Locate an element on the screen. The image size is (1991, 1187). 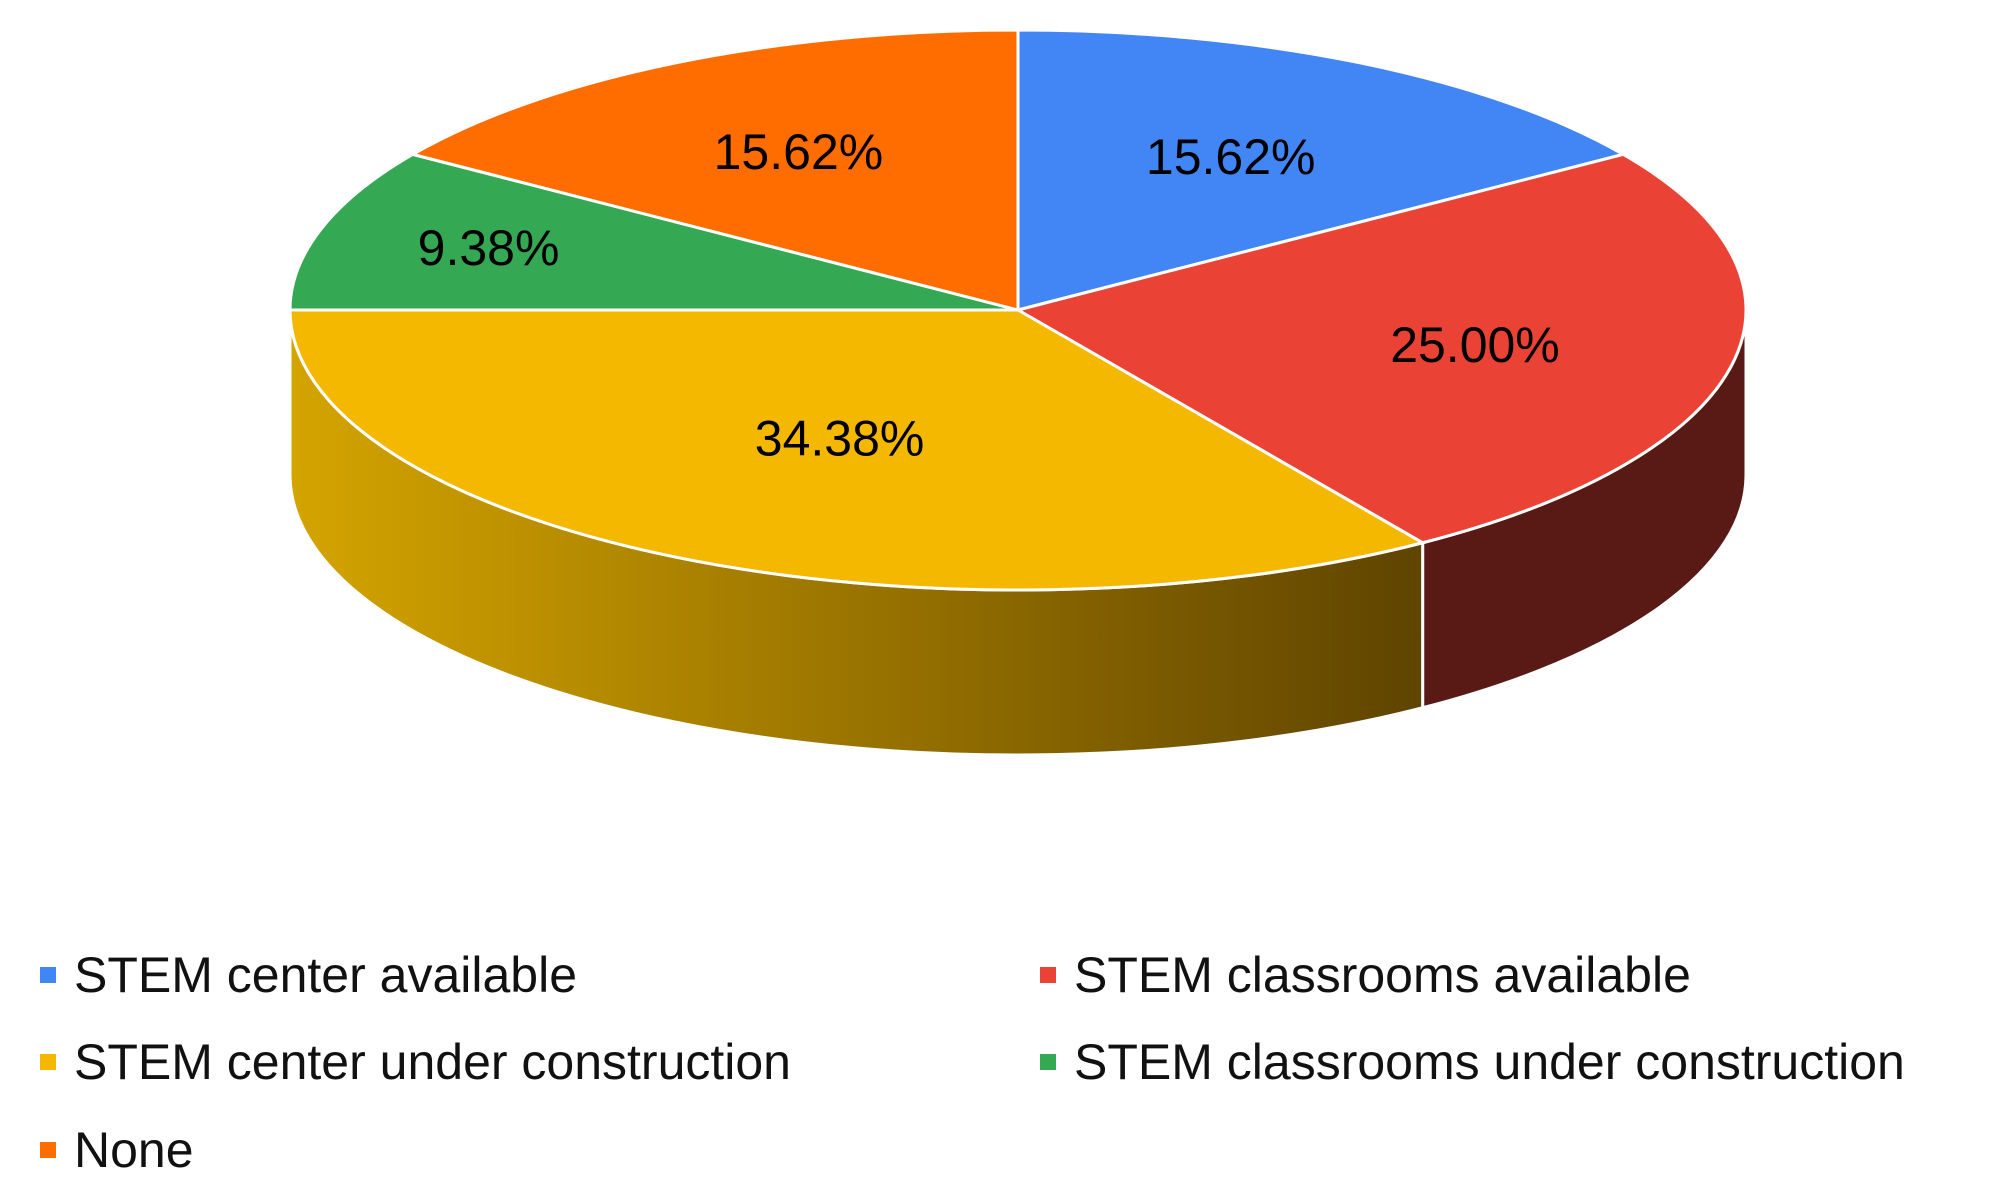
data-label-stem-center-under-construction: 34.38% is located at coordinates (840, 438).